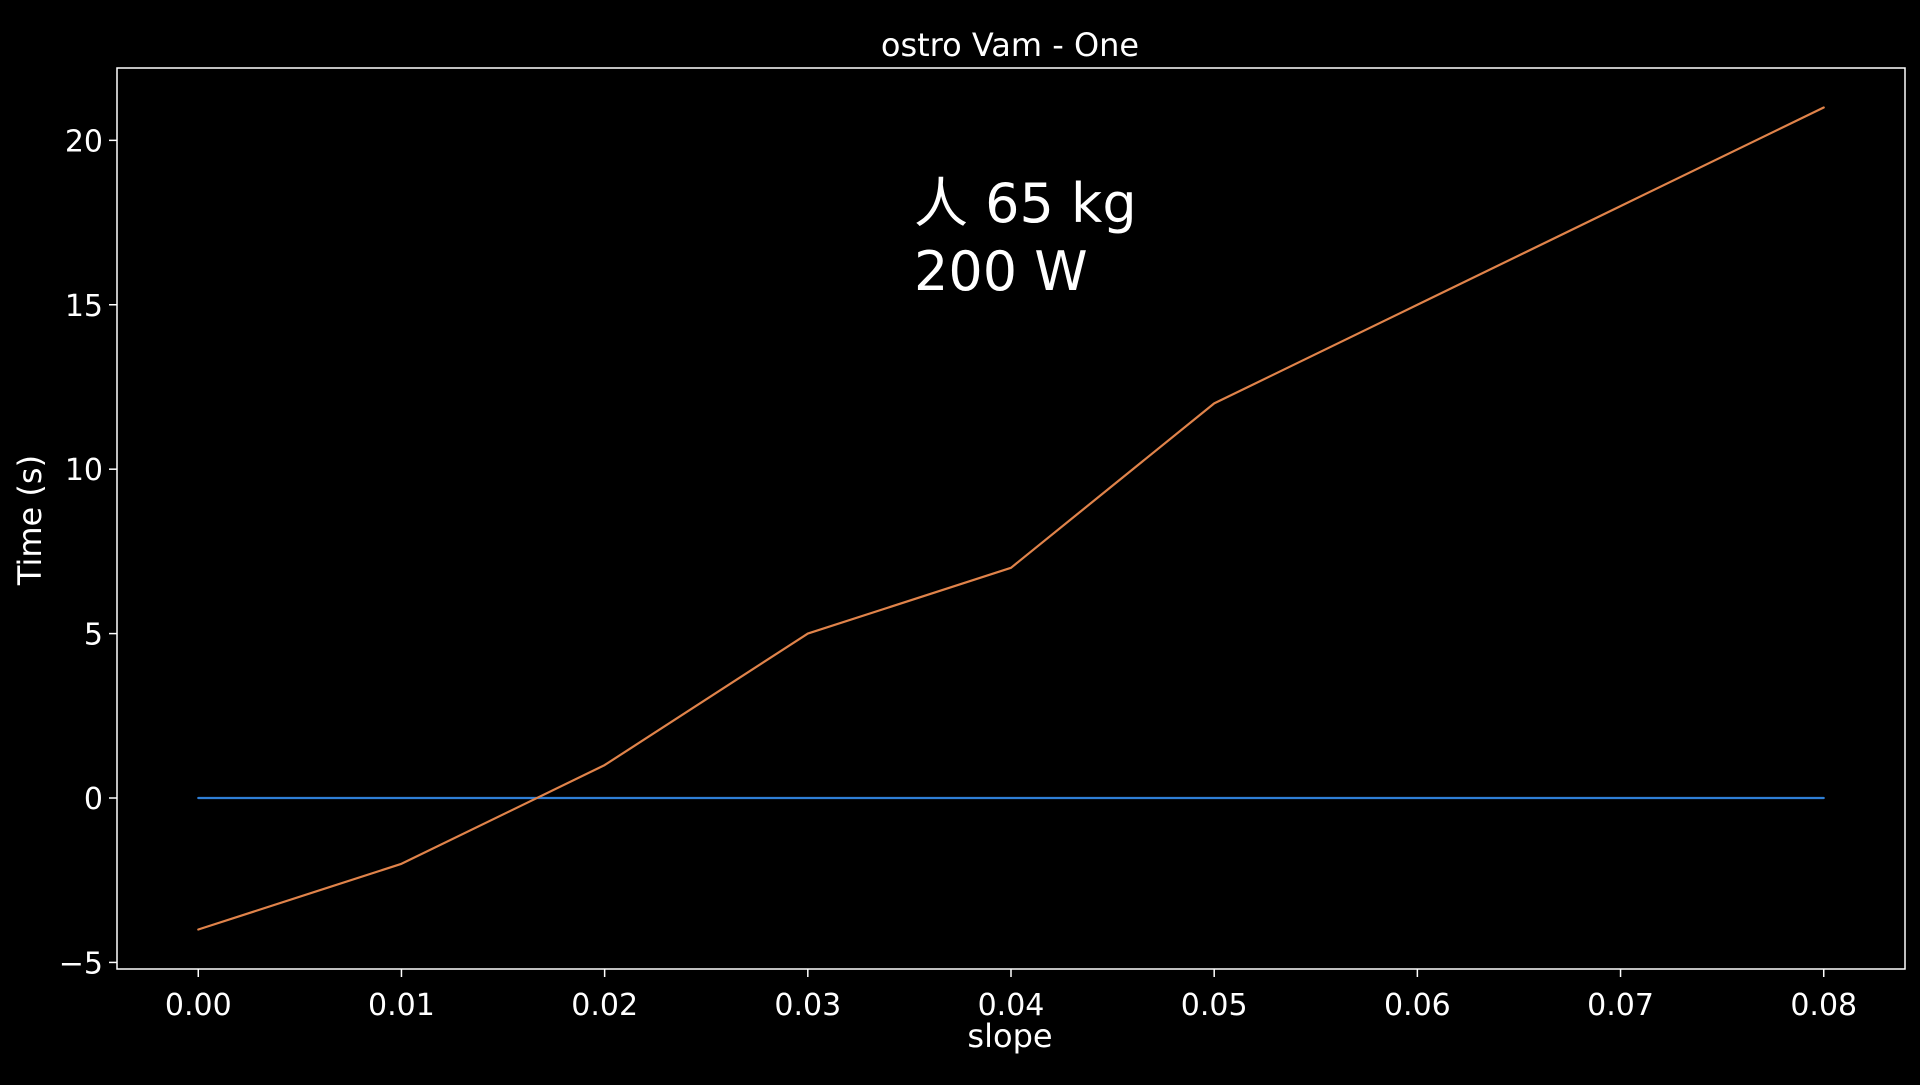 The width and height of the screenshot is (1920, 1085). Describe the element at coordinates (1417, 1005) in the screenshot. I see `x-tick-label: 0.06` at that location.